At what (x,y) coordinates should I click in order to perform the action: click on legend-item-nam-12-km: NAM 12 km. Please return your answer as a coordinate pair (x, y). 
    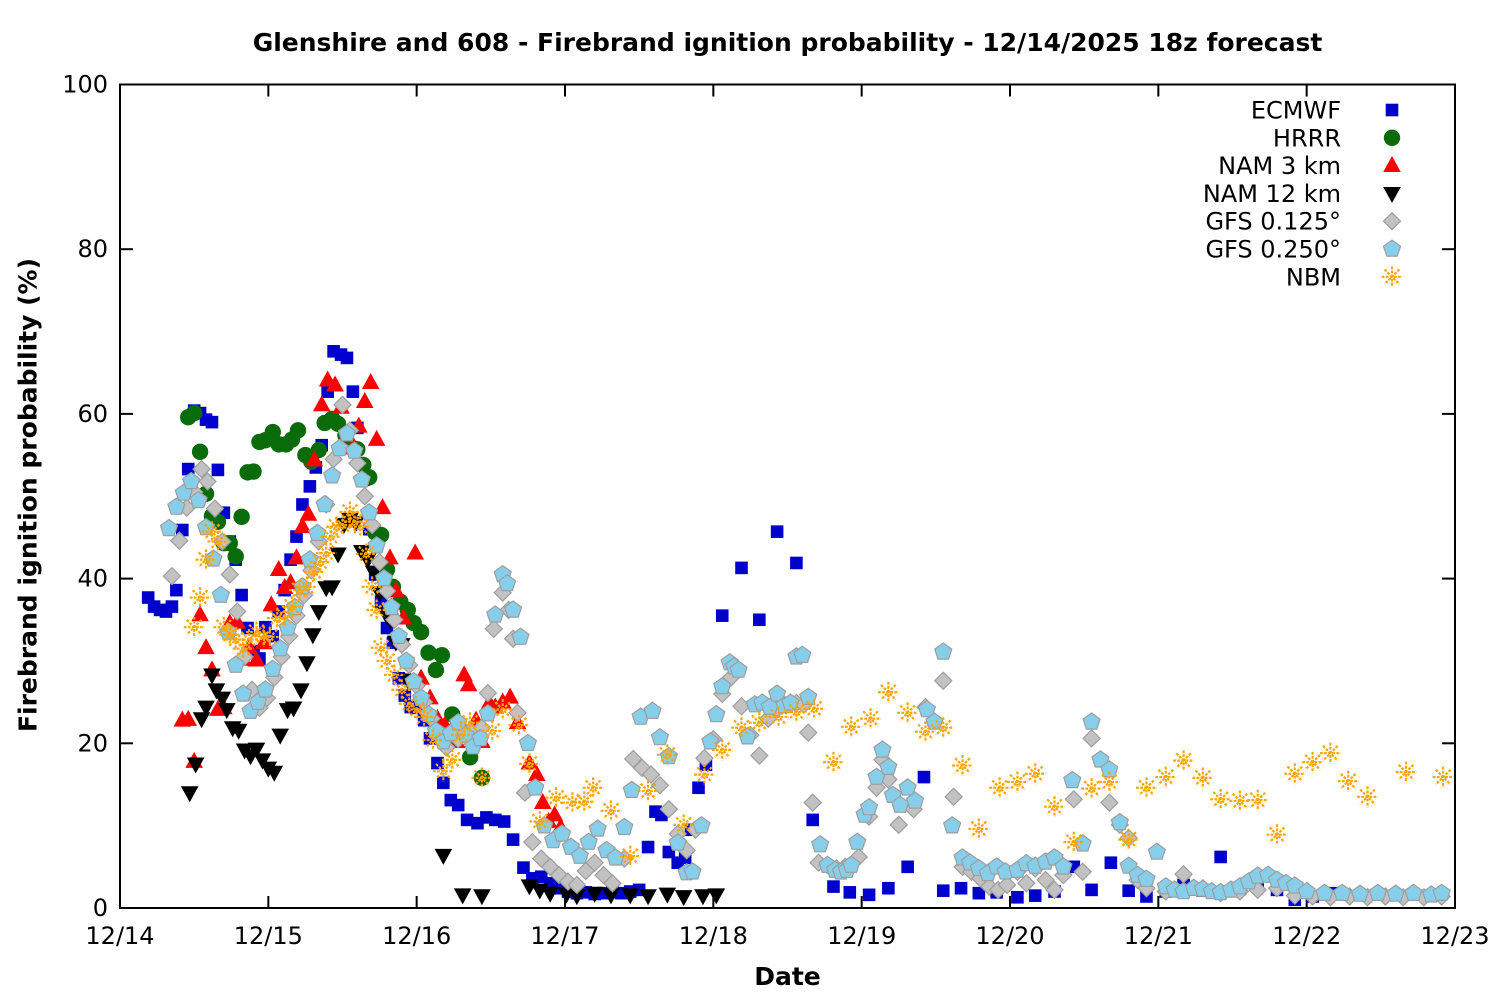
    Looking at the image, I should click on (1302, 194).